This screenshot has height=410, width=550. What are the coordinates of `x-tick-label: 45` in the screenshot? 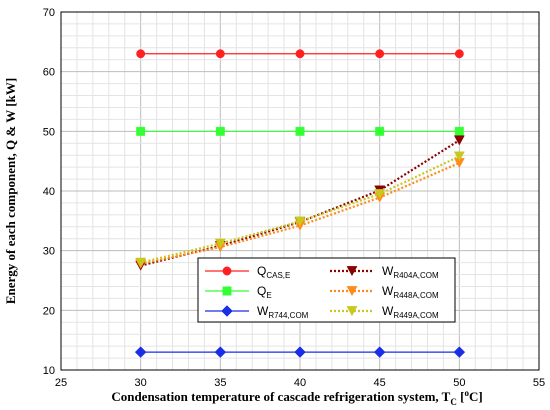 It's located at (380, 383).